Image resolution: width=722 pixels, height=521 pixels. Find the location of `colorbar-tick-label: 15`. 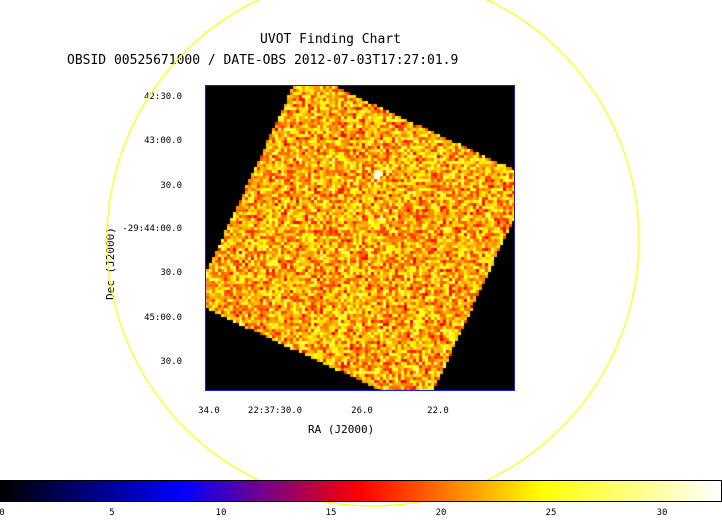

colorbar-tick-label: 15 is located at coordinates (331, 513).